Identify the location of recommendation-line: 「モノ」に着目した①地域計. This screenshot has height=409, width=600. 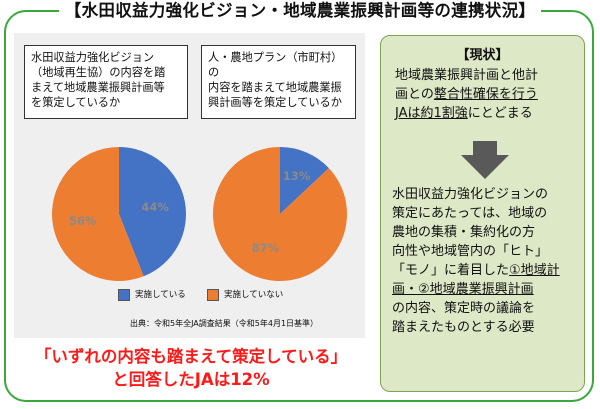
(487, 270).